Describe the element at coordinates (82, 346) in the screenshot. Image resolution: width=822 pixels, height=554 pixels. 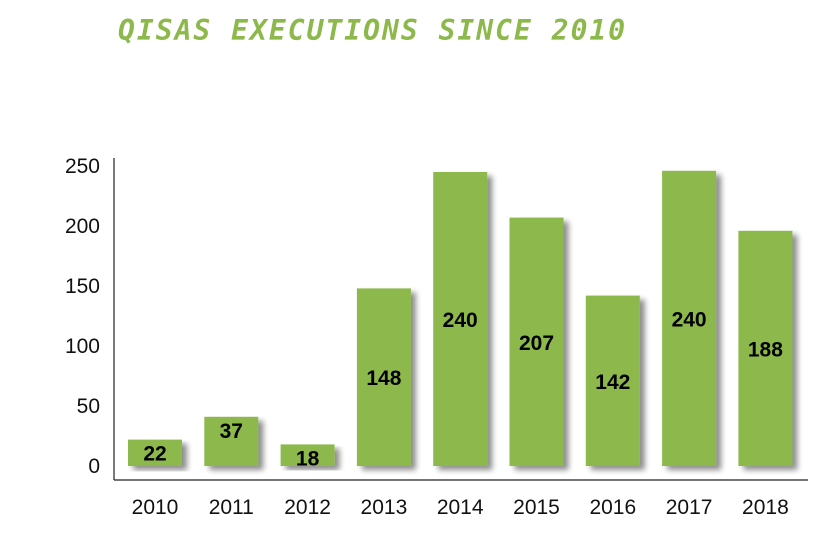
I see `y-tick-label-100: 100` at that location.